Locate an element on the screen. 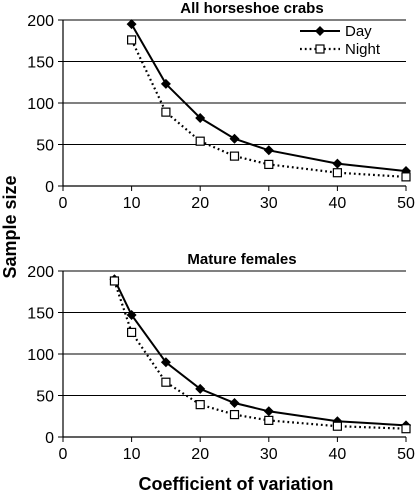 This screenshot has height=500, width=416. legend-night-label: Night is located at coordinates (363, 49).